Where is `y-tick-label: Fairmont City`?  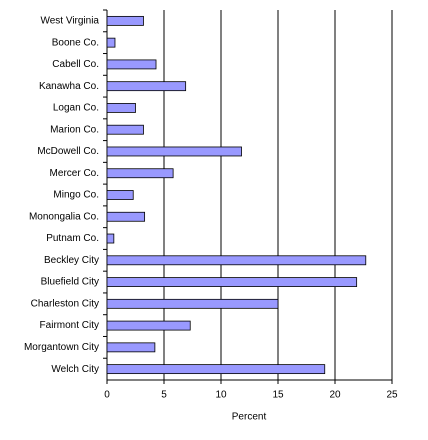 y-tick-label: Fairmont City is located at coordinates (69, 325).